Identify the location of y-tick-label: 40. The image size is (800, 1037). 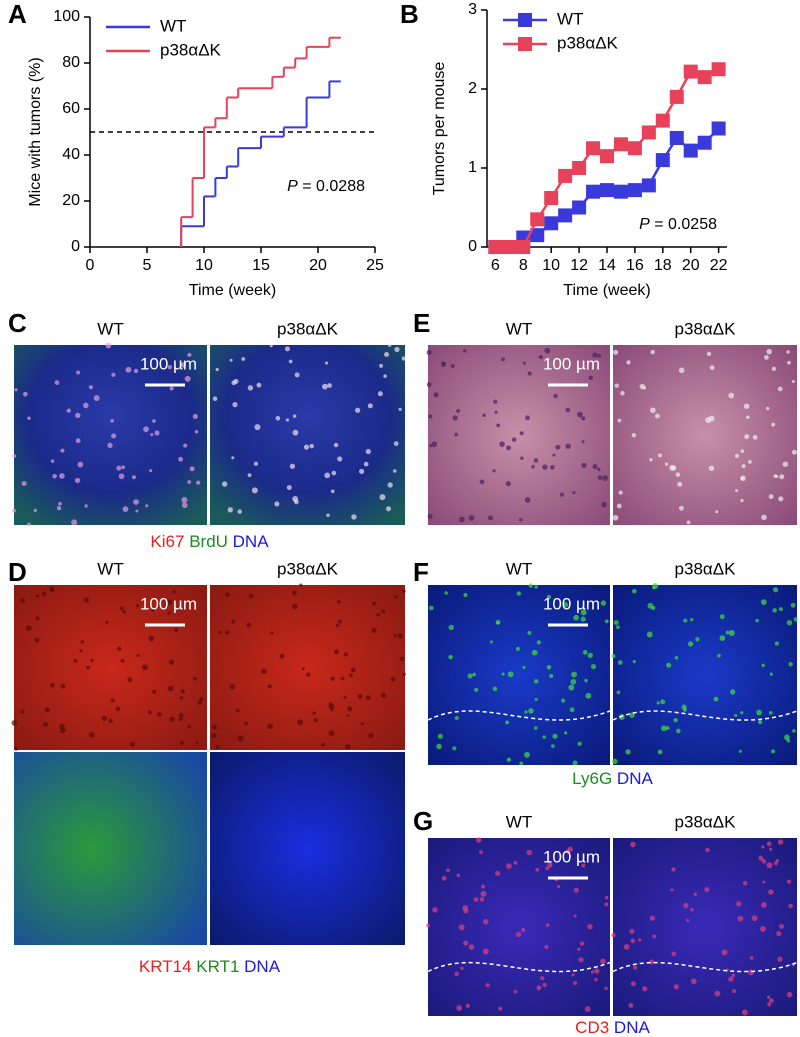
(71, 154).